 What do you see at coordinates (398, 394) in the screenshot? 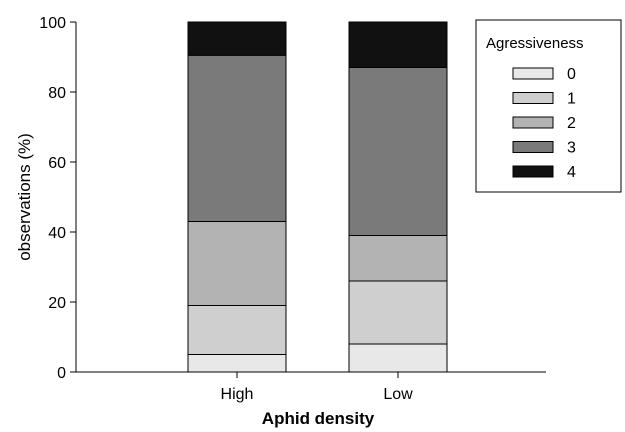
I see `x-tick-label: Low` at bounding box center [398, 394].